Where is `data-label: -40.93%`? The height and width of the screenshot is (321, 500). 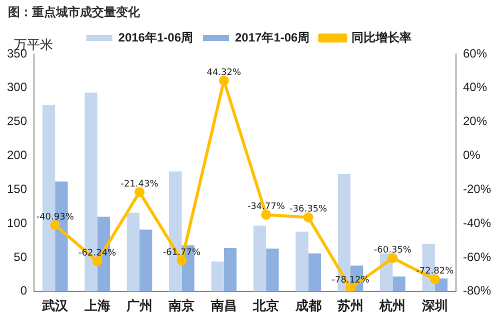 data-label: -40.93% is located at coordinates (55, 217).